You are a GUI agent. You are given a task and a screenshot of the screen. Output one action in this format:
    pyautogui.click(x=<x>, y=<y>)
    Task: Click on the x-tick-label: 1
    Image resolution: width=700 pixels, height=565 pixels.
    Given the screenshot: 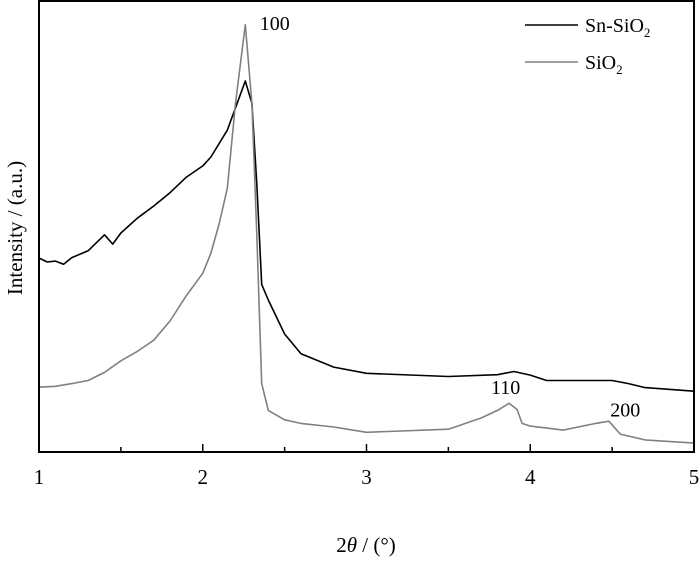 What is the action you would take?
    pyautogui.click(x=39, y=477)
    